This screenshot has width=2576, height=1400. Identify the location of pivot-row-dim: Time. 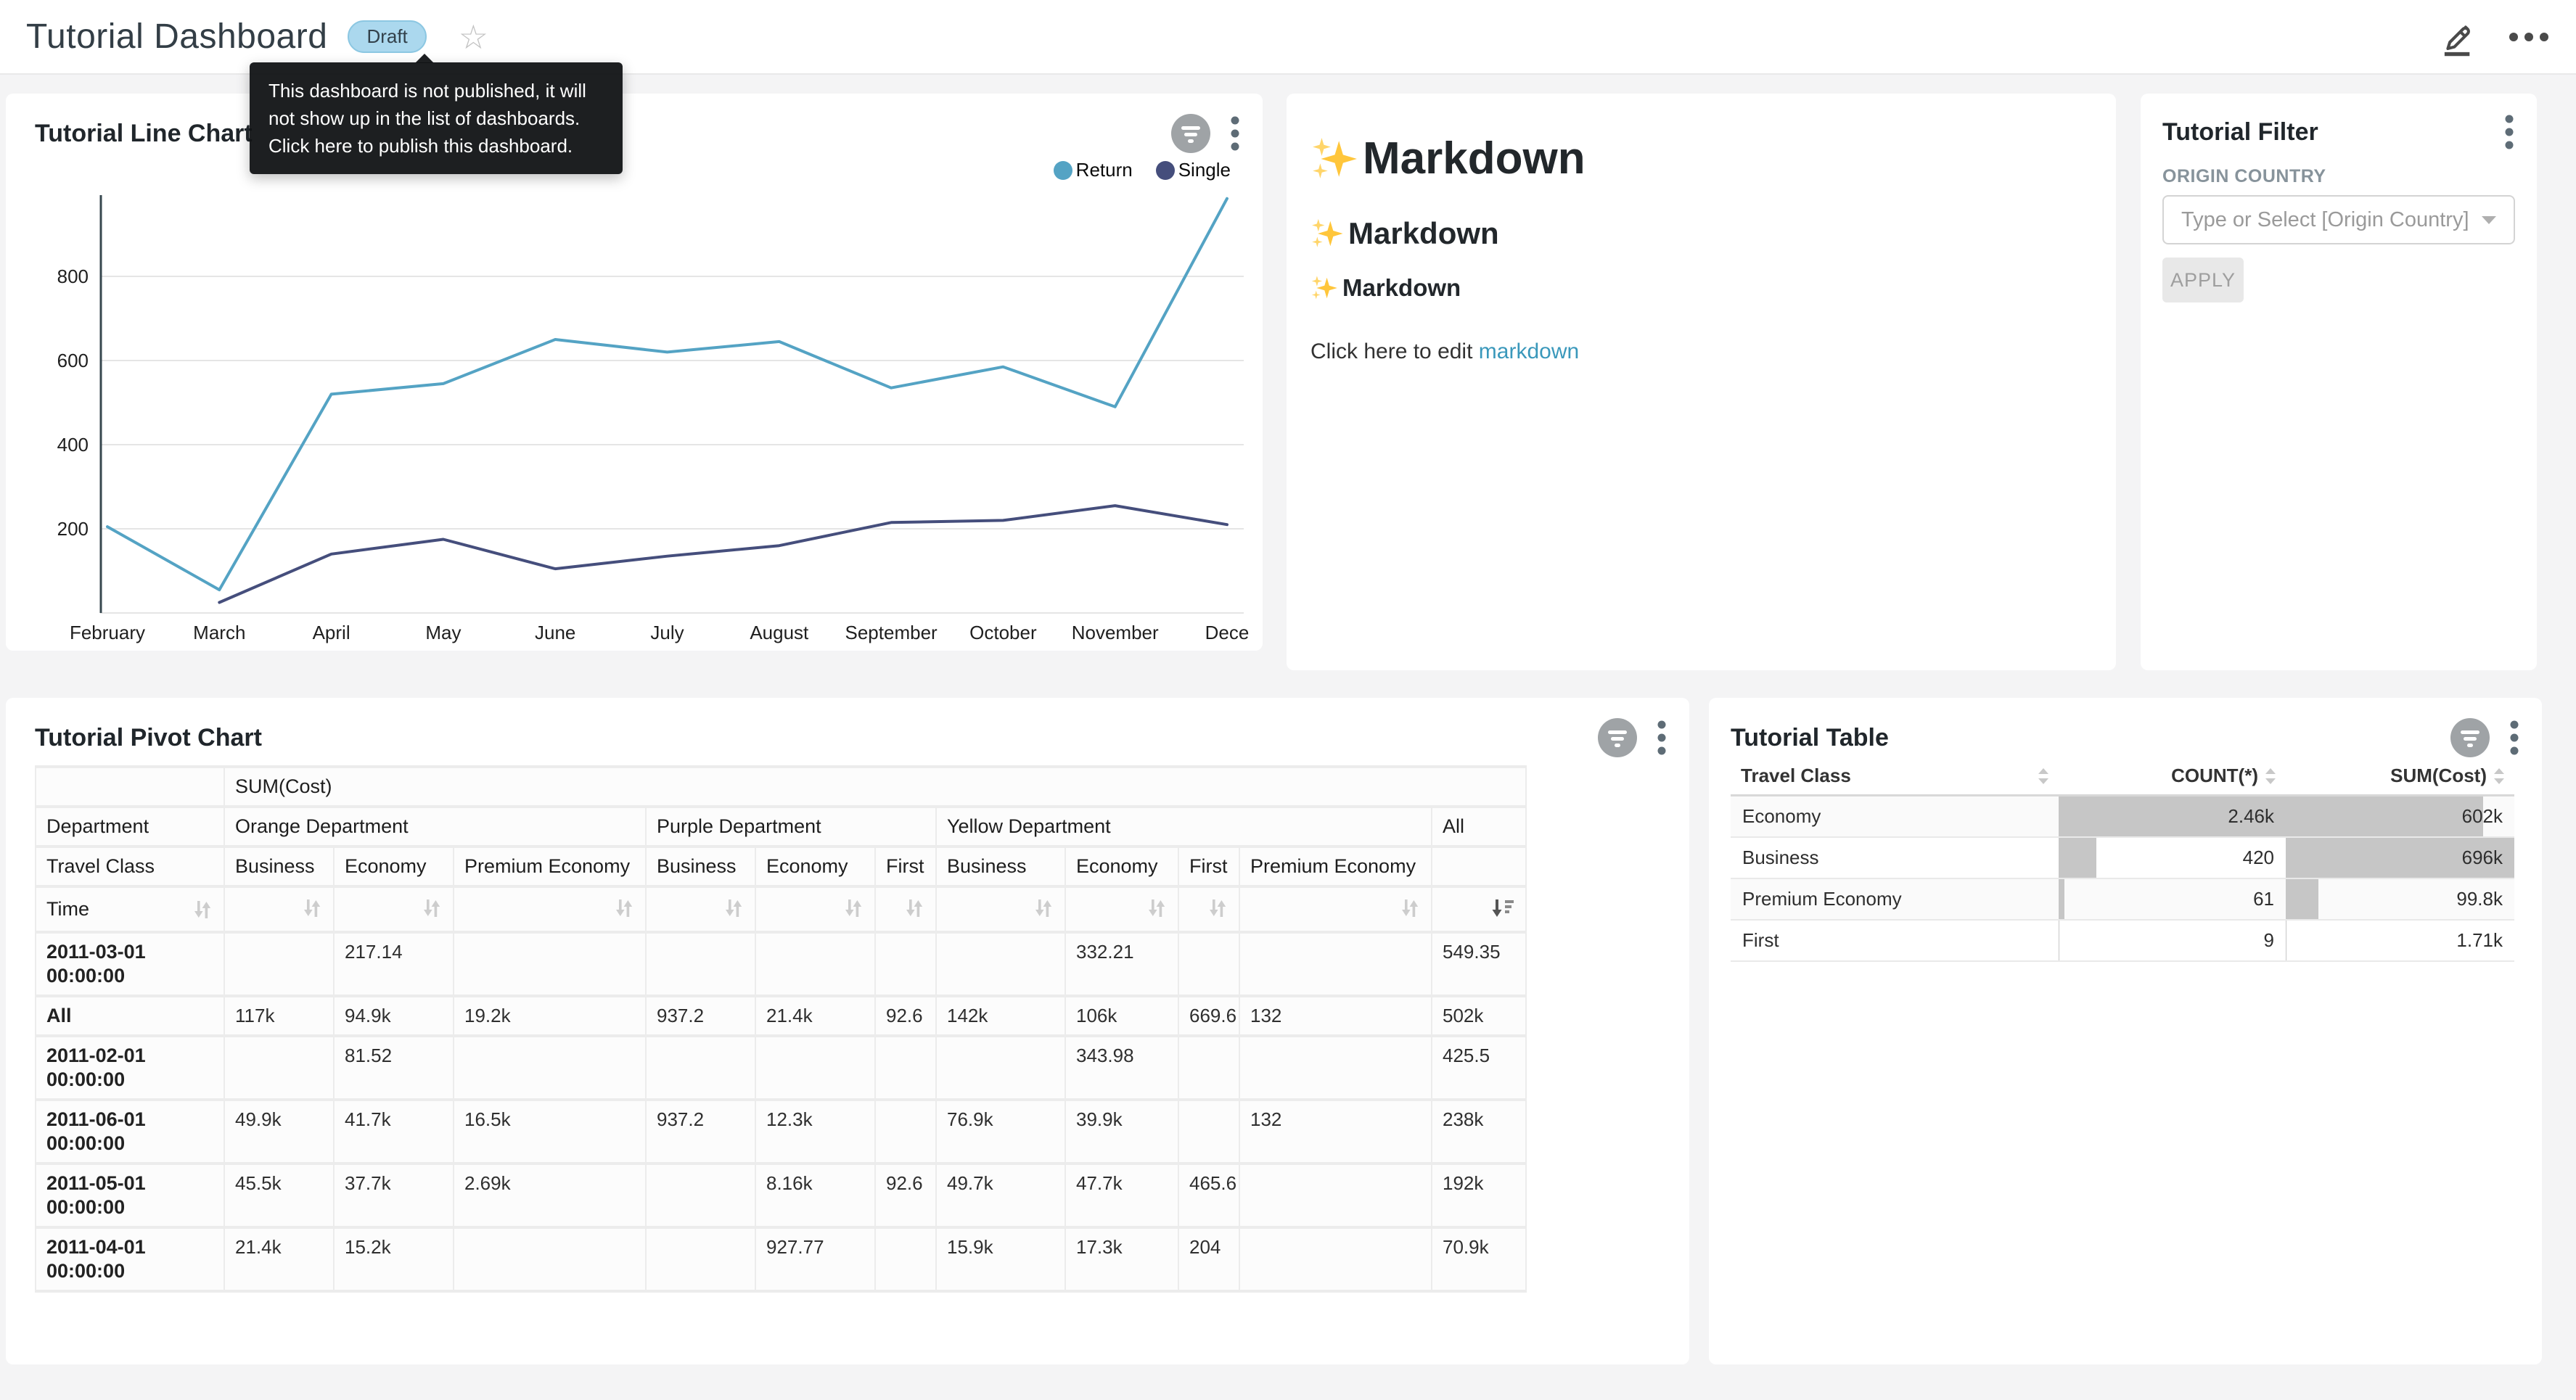
(129, 909).